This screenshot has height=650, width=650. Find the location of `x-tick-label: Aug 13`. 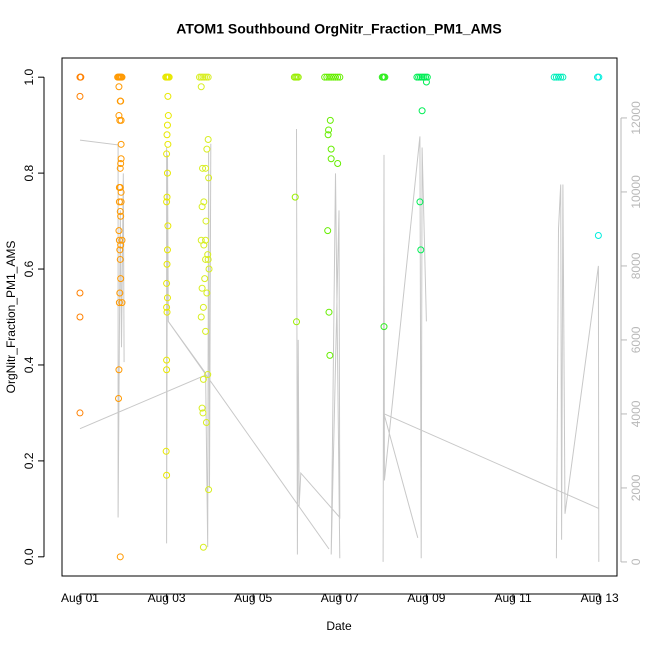

x-tick-label: Aug 13 is located at coordinates (600, 598).